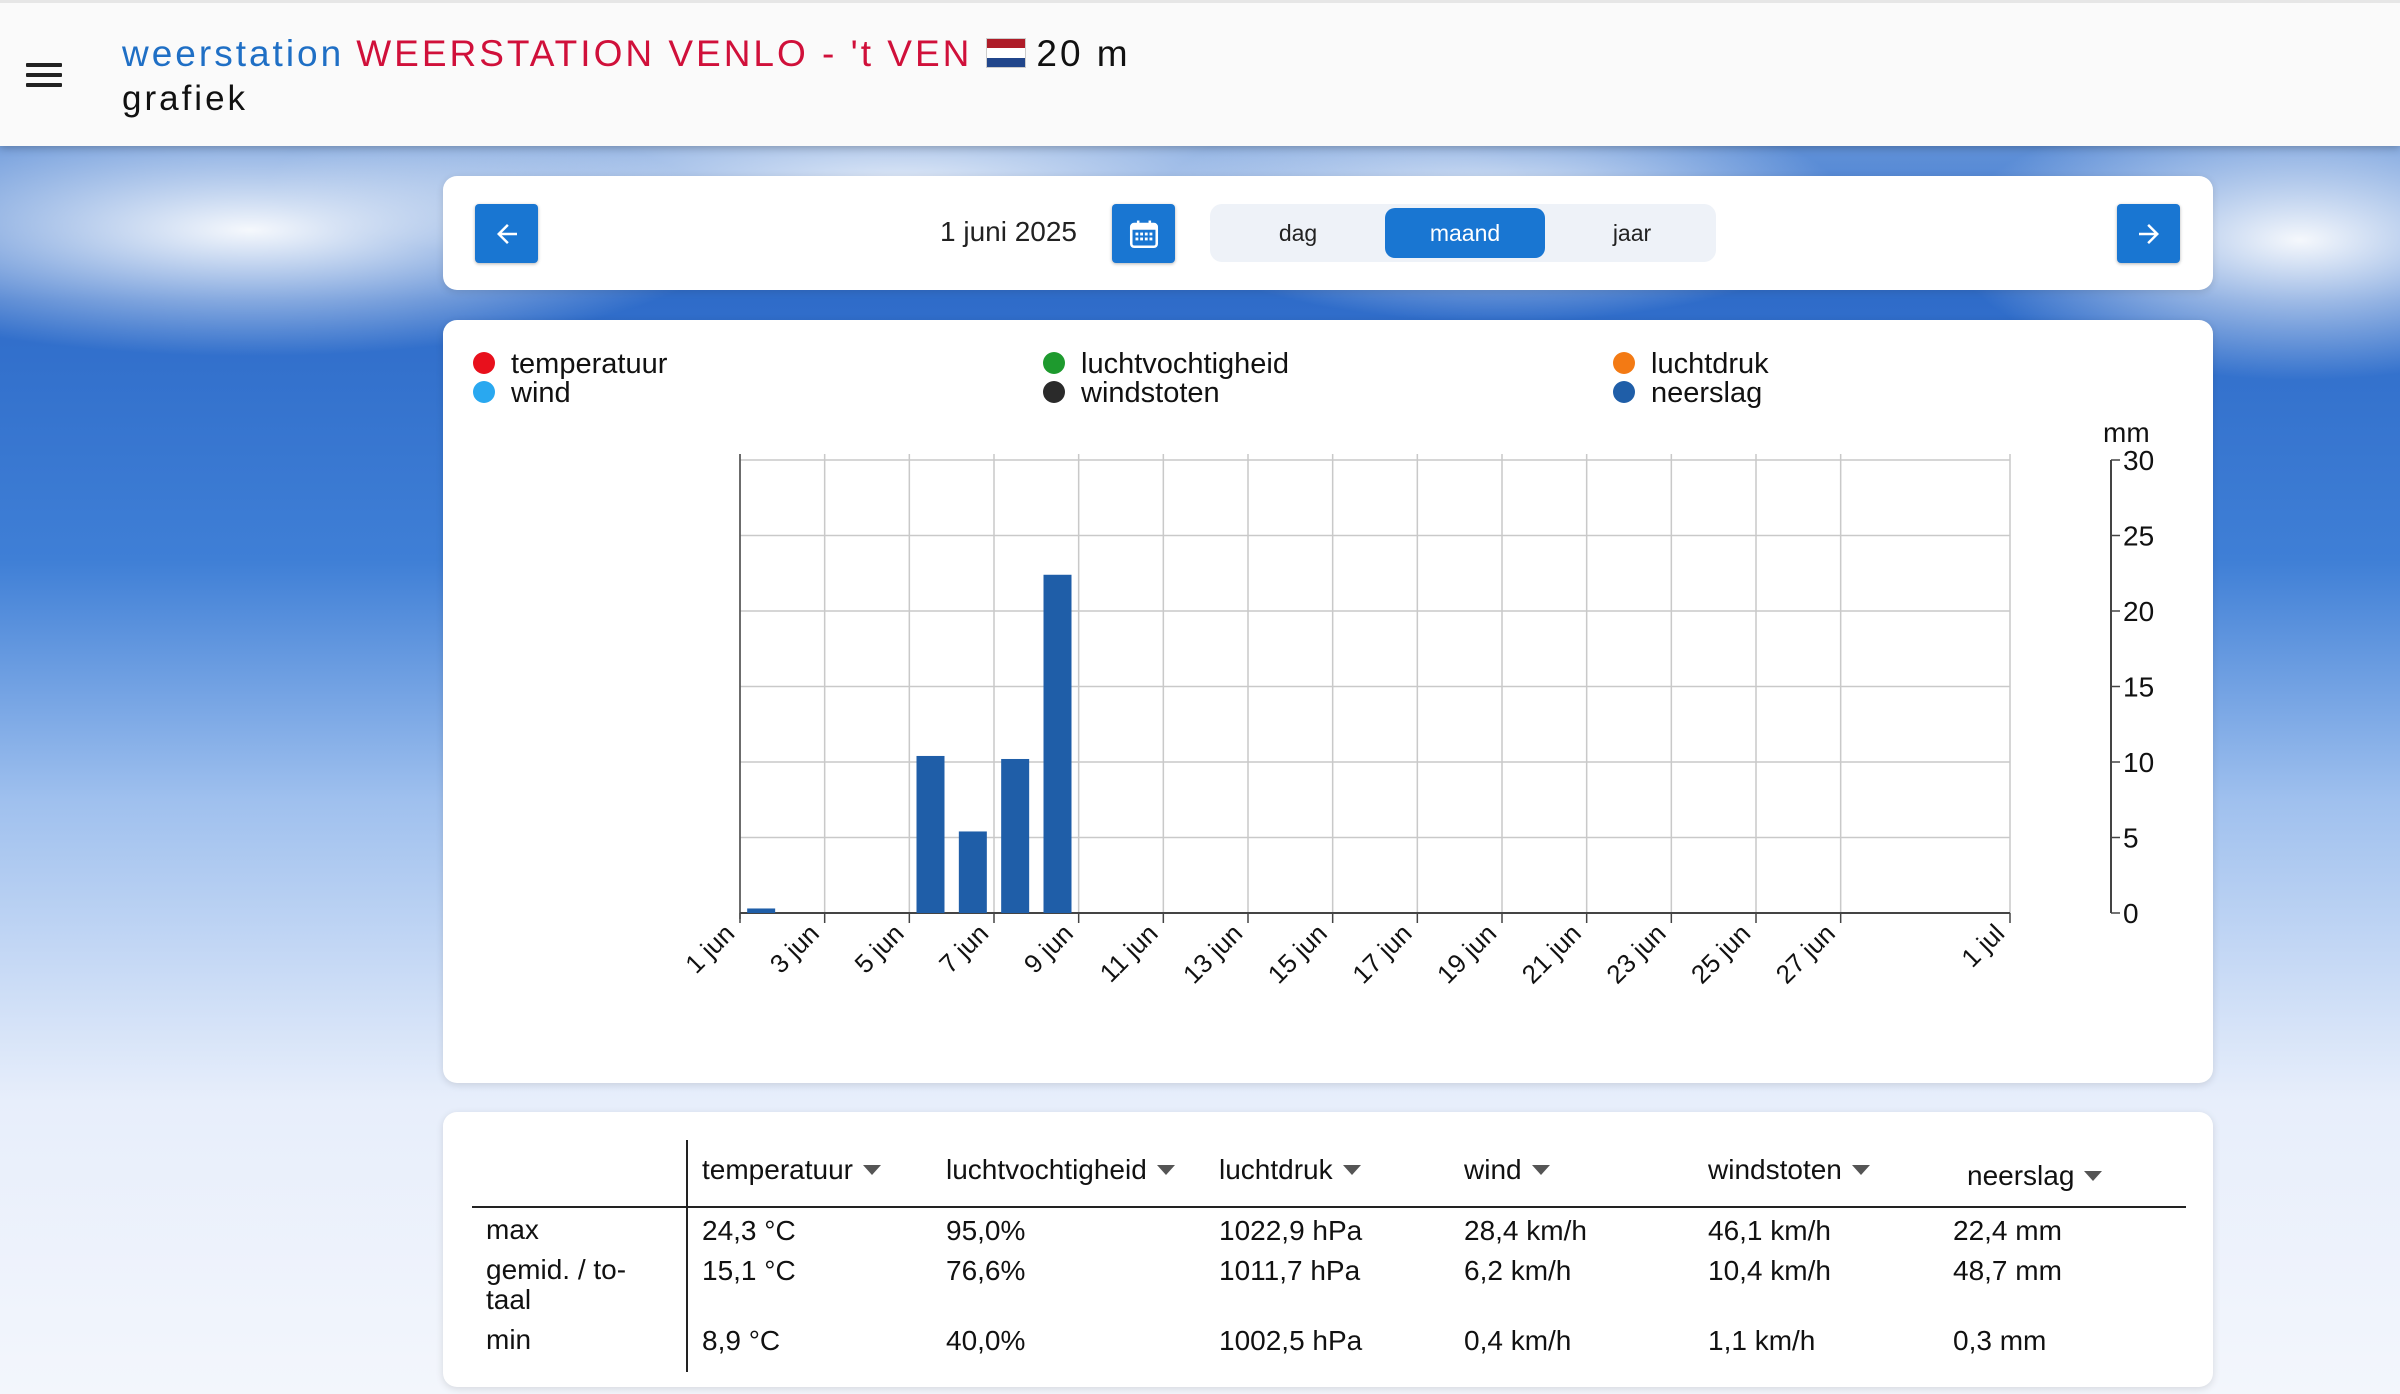 The image size is (2400, 1394). I want to click on table-cell: 8,9 °C, so click(741, 1340).